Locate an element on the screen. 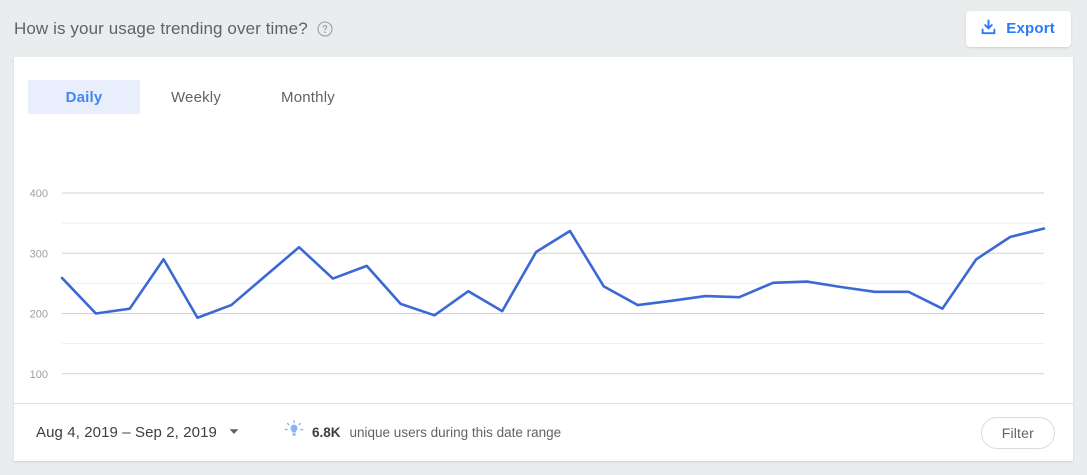  insight-count: 6.8K is located at coordinates (326, 432).